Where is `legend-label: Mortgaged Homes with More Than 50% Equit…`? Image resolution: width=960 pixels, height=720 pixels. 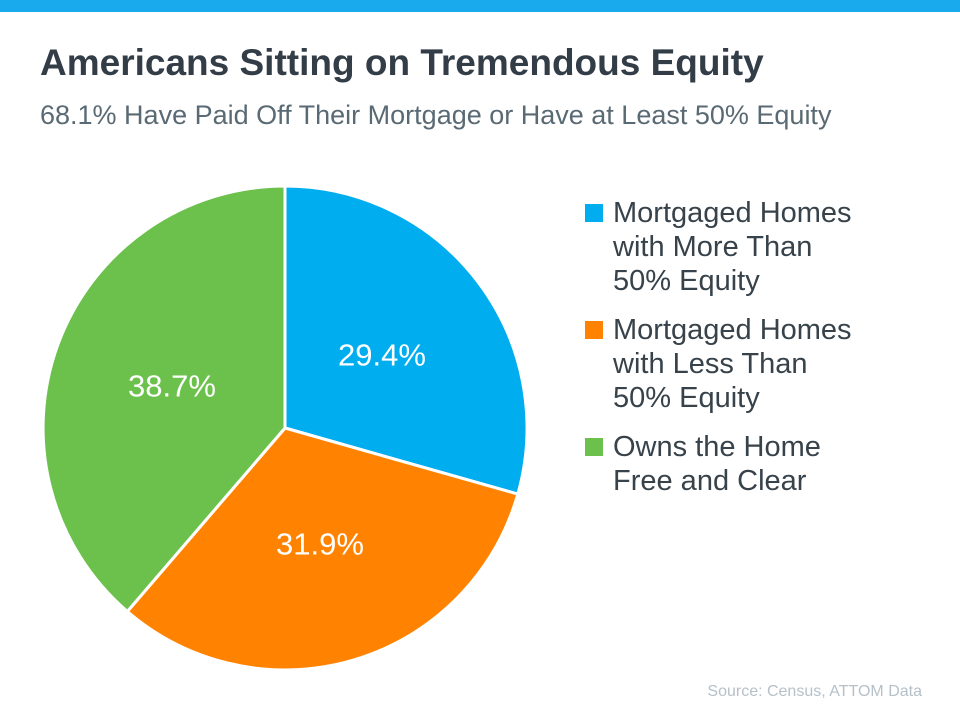 legend-label: Mortgaged Homes with More Than 50% Equit… is located at coordinates (732, 247).